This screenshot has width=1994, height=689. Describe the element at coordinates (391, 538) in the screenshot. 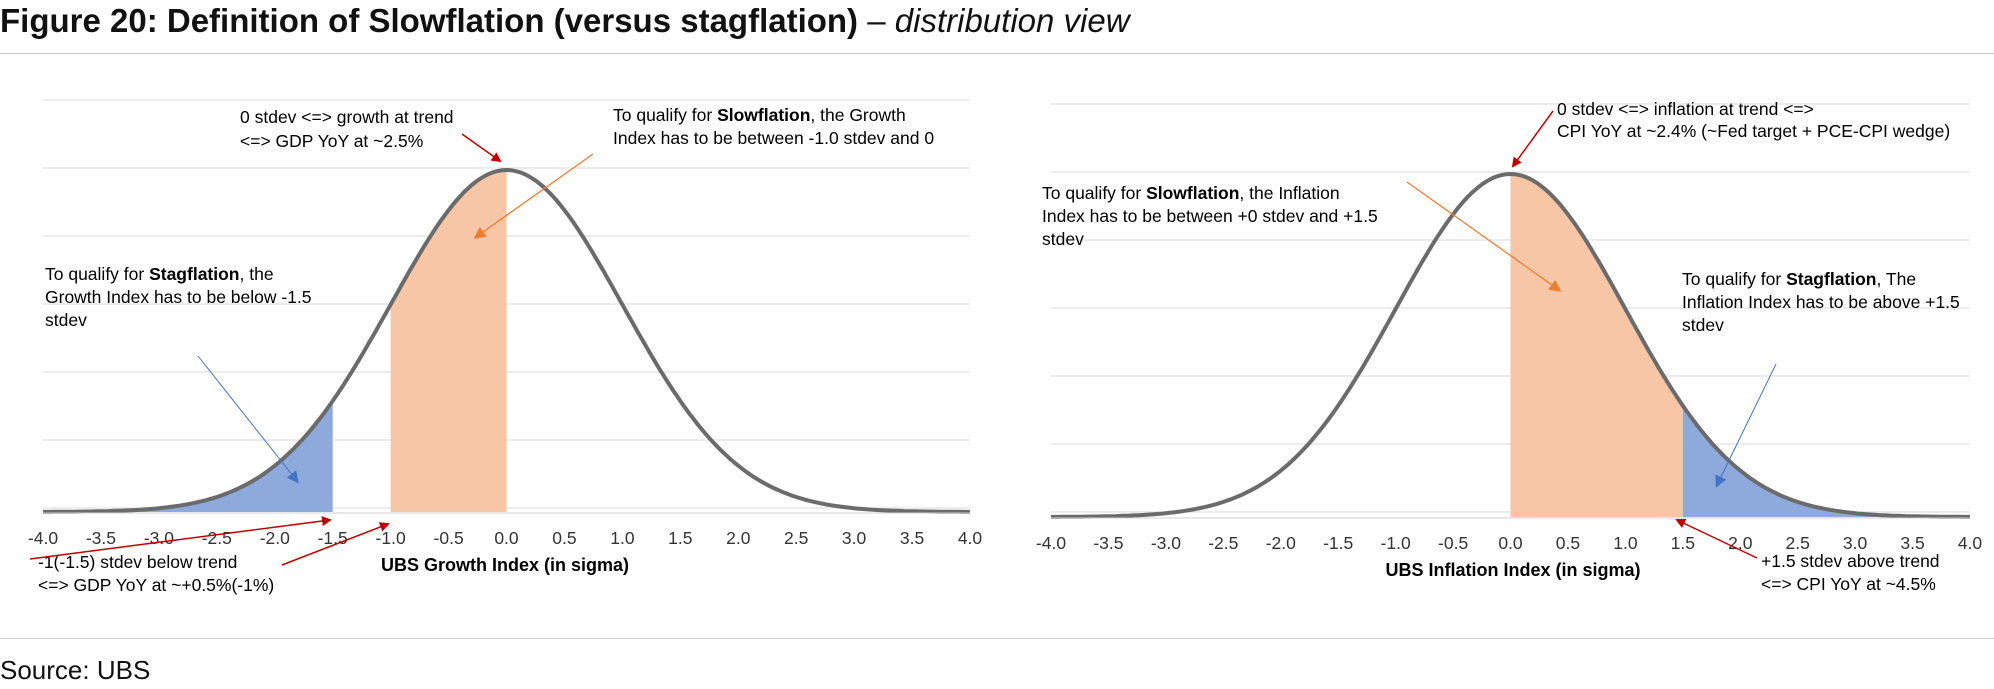

I see `growth-x-tick-label: -1.0` at that location.